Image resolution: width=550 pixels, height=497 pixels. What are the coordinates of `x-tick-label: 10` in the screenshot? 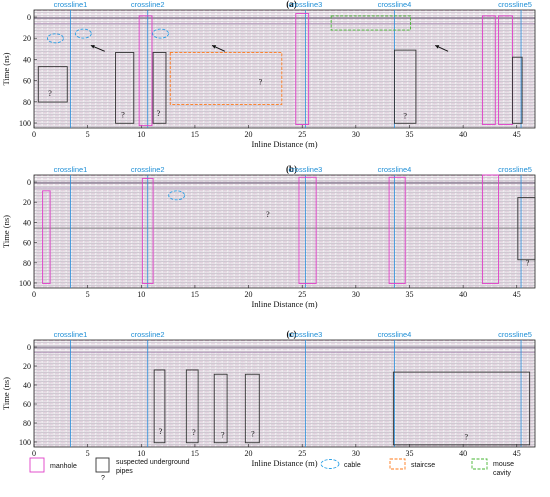 It's located at (141, 294).